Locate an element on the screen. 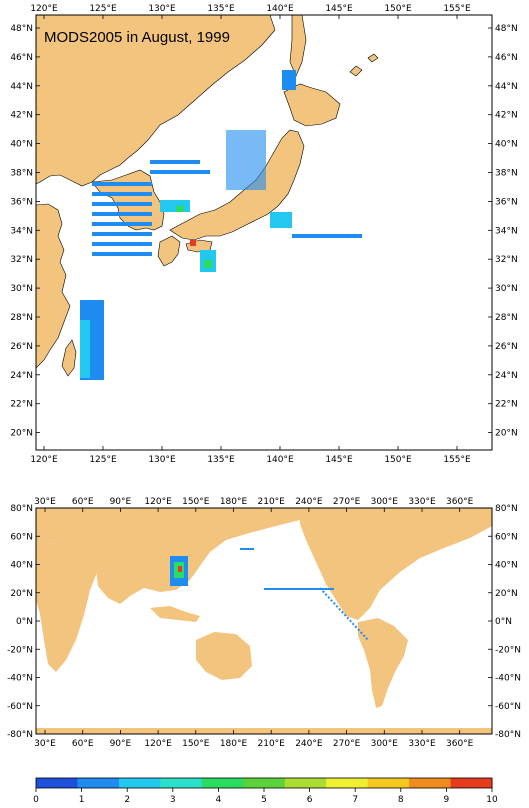 This screenshot has width=529, height=808. colorbar-segments is located at coordinates (264, 783).